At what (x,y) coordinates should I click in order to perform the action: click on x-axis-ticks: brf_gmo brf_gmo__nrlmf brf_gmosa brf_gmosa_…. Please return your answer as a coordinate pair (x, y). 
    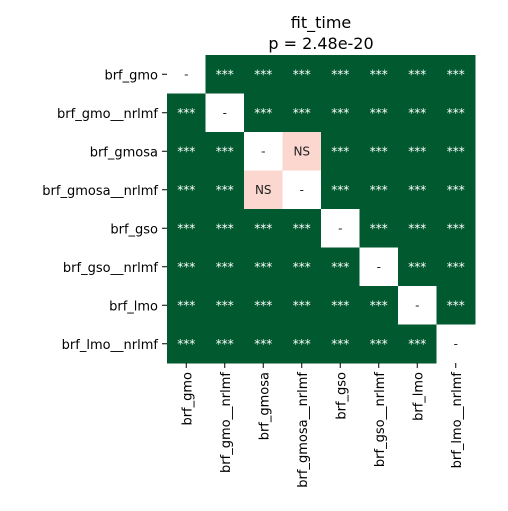
    Looking at the image, I should click on (322, 425).